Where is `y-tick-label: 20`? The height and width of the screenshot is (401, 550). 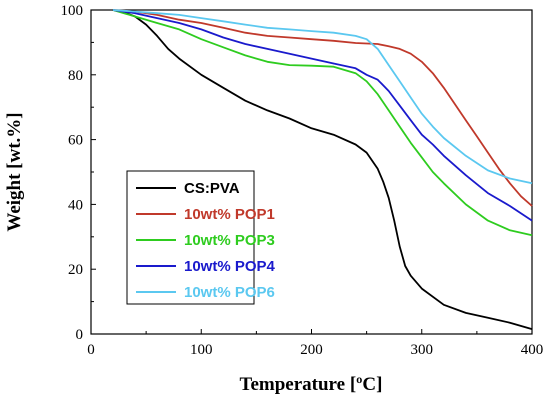 y-tick-label: 20 is located at coordinates (75, 270).